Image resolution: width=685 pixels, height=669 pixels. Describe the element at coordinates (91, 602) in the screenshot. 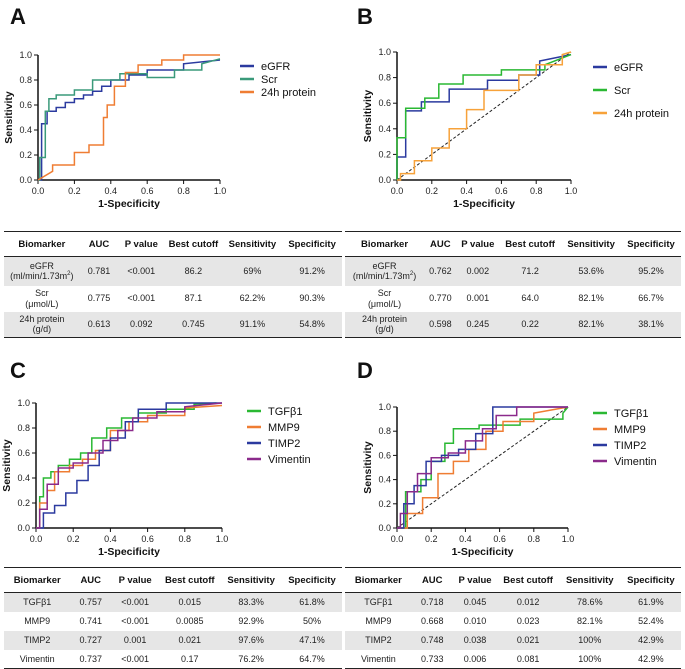

I see `auc-cell: 0.757` at that location.